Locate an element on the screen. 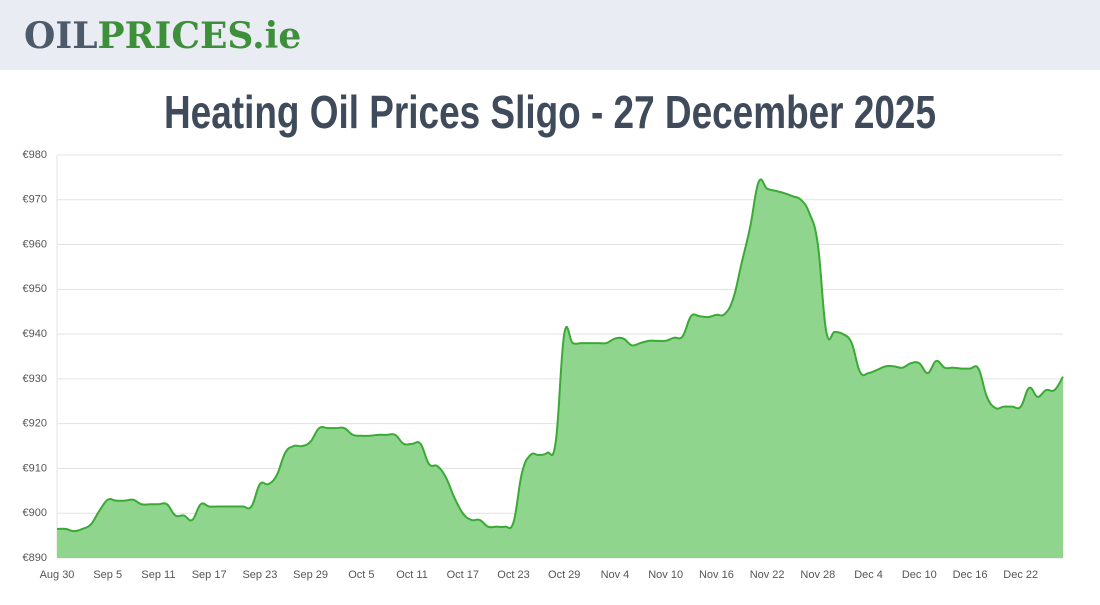 This screenshot has width=1100, height=605. y-tick-label: €950 is located at coordinates (35, 289).